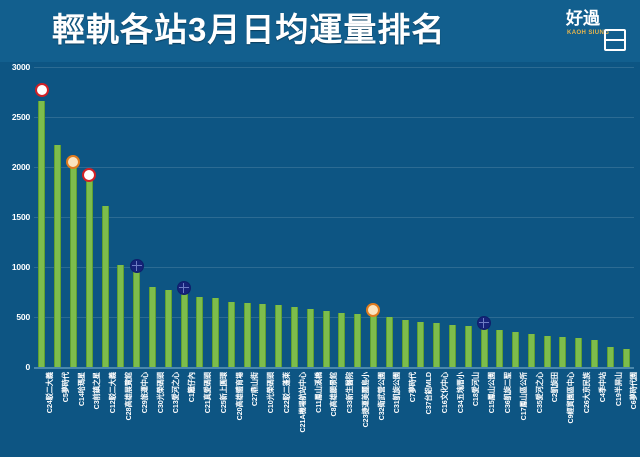  I want to click on x-axis-tick-label: C32衛武營公園, so click(381, 396).